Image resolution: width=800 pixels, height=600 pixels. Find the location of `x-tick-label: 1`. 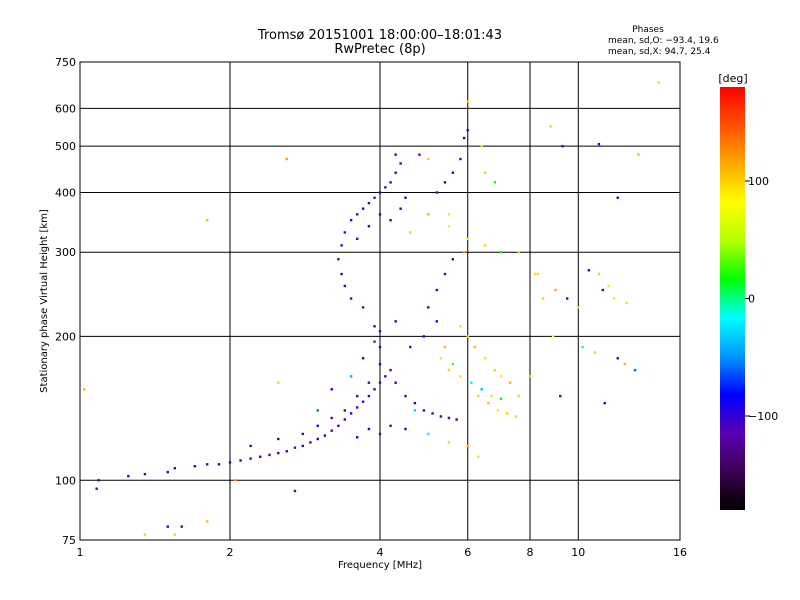

x-tick-label: 1 is located at coordinates (80, 552).